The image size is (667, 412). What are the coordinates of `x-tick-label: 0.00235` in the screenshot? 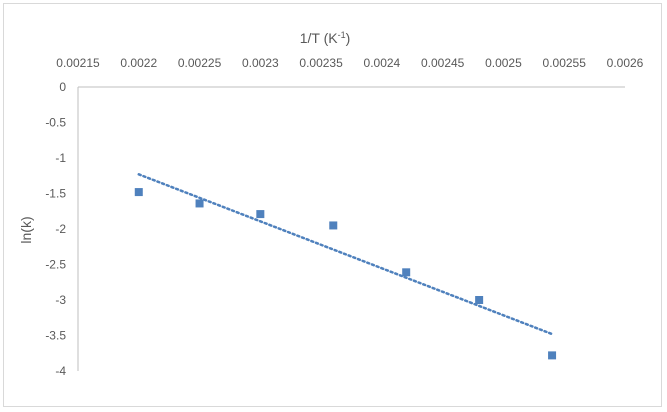 It's located at (321, 63).